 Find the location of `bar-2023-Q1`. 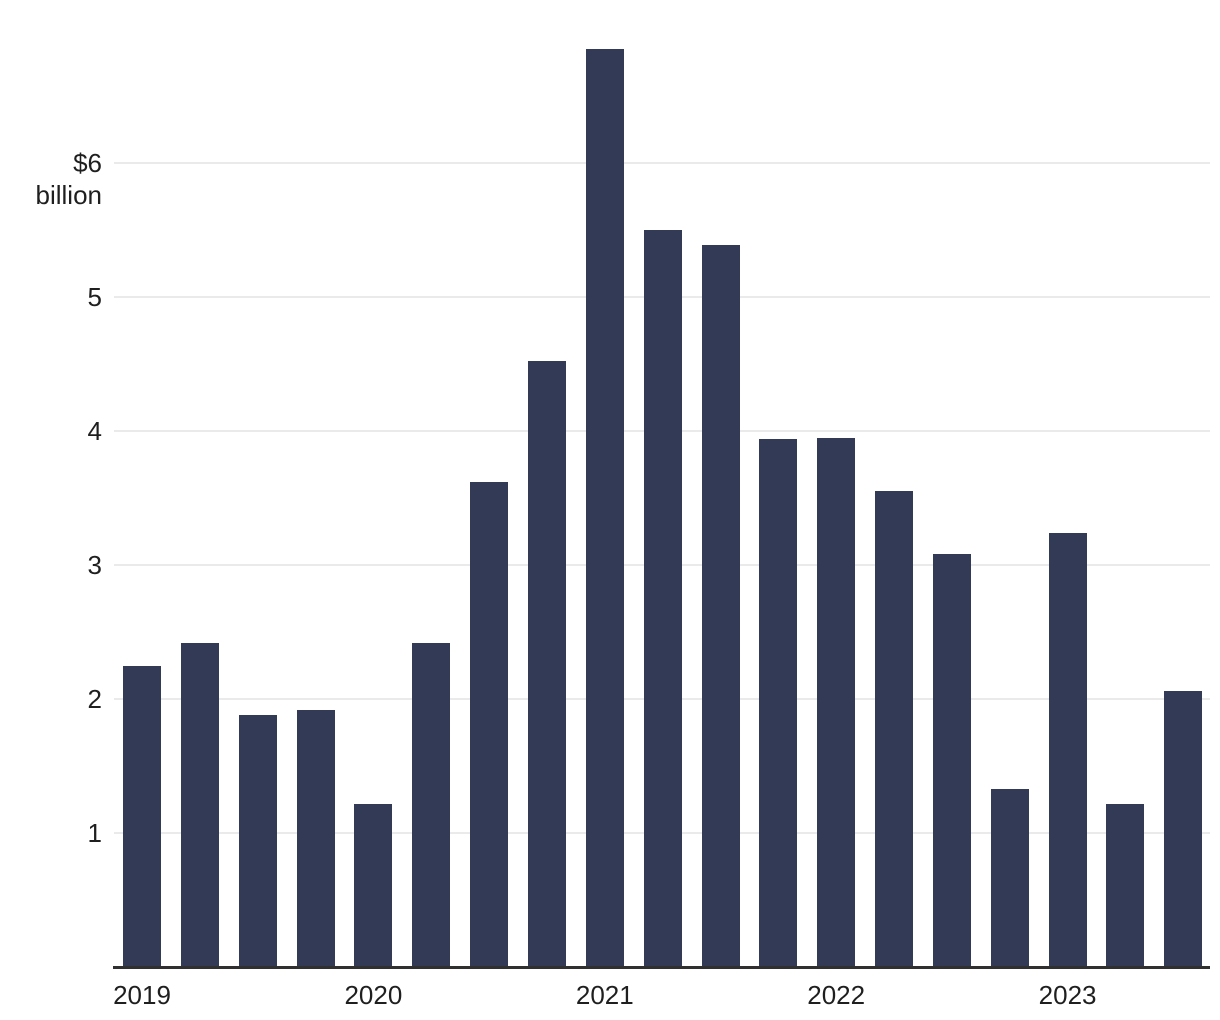

bar-2023-Q1 is located at coordinates (1067, 749).